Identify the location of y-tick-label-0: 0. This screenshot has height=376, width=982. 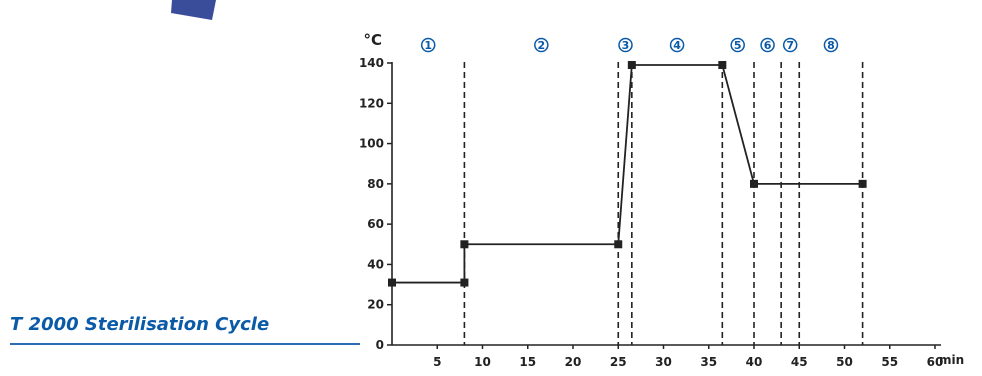
(380, 345).